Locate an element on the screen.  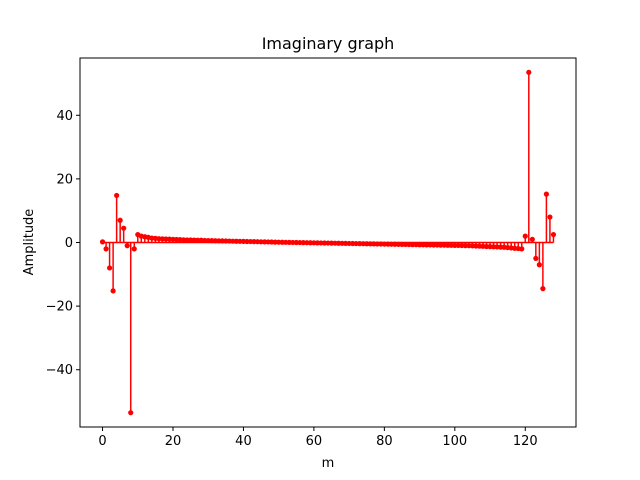
y-tick-label: 20 is located at coordinates (64, 179).